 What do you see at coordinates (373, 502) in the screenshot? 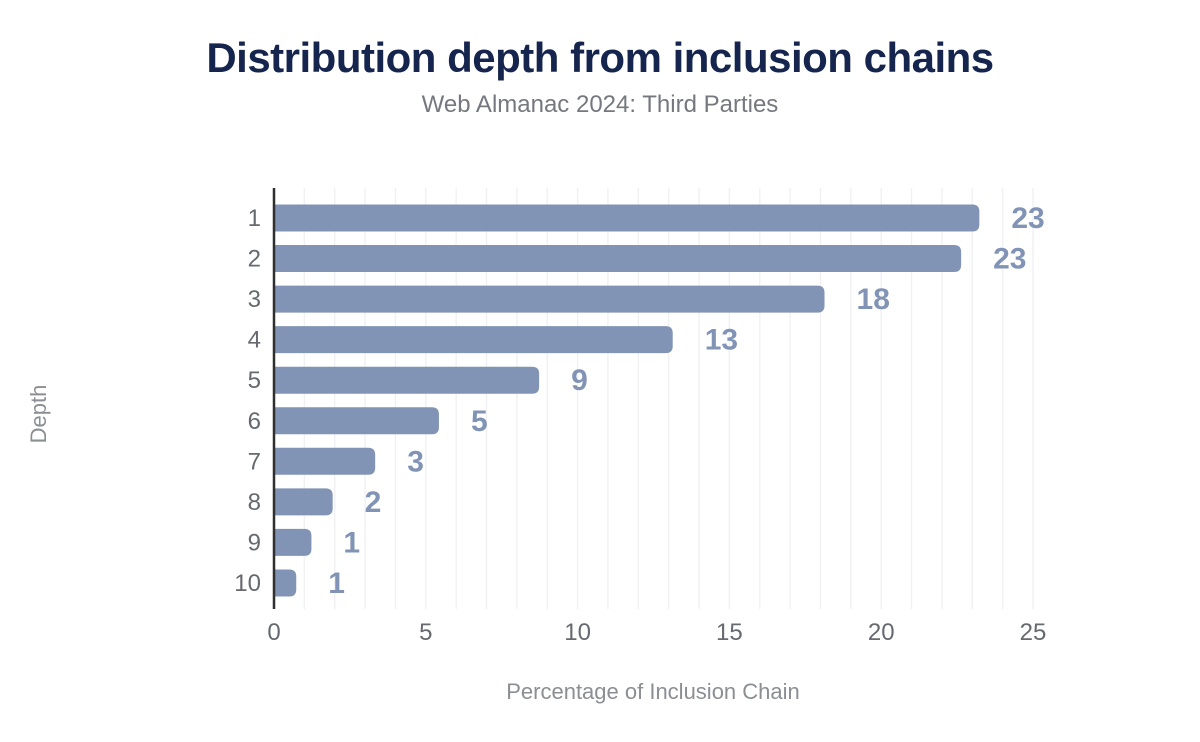
I see `bar-value-label: 2` at bounding box center [373, 502].